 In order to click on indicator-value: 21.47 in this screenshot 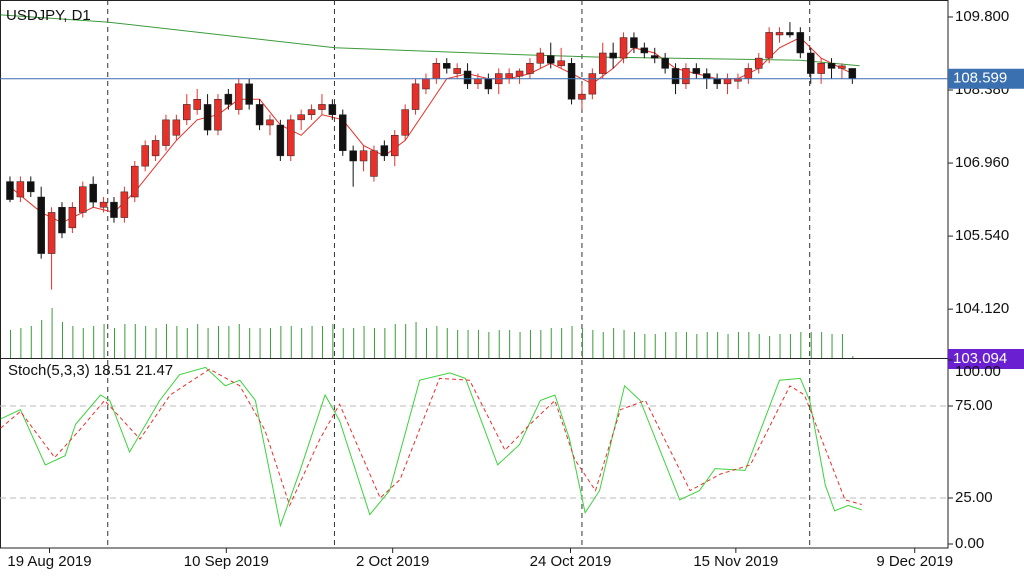, I will do `click(155, 370)`.